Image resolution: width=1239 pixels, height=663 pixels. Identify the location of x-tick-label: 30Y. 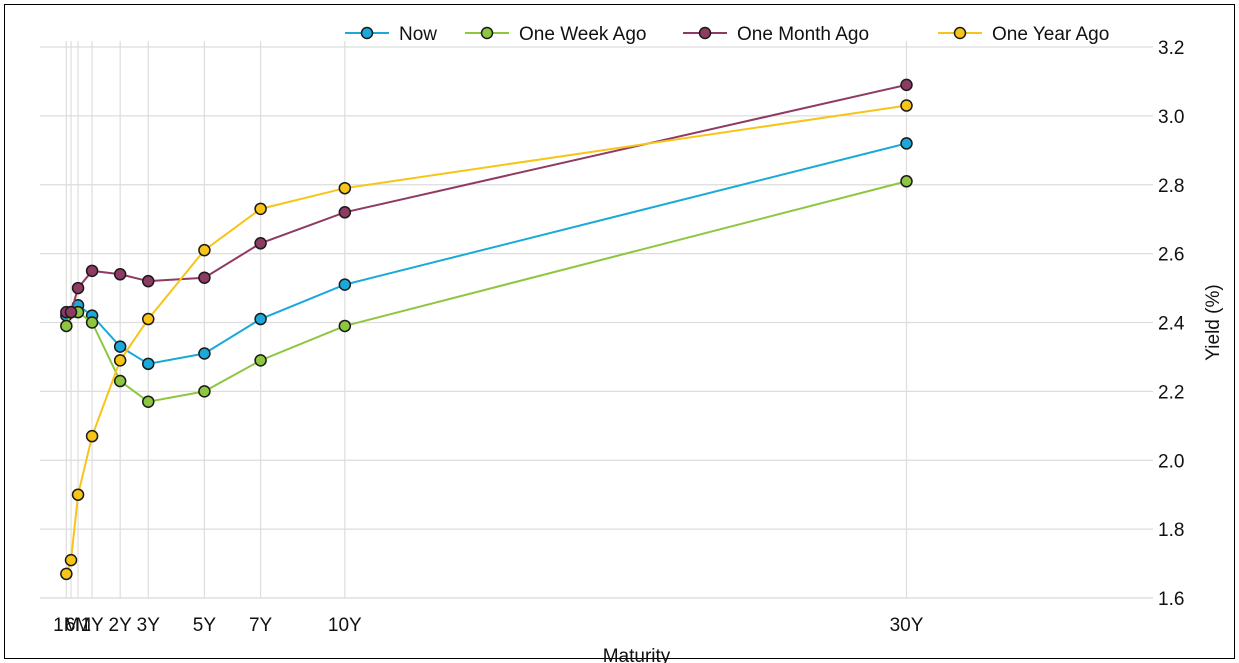
(907, 625).